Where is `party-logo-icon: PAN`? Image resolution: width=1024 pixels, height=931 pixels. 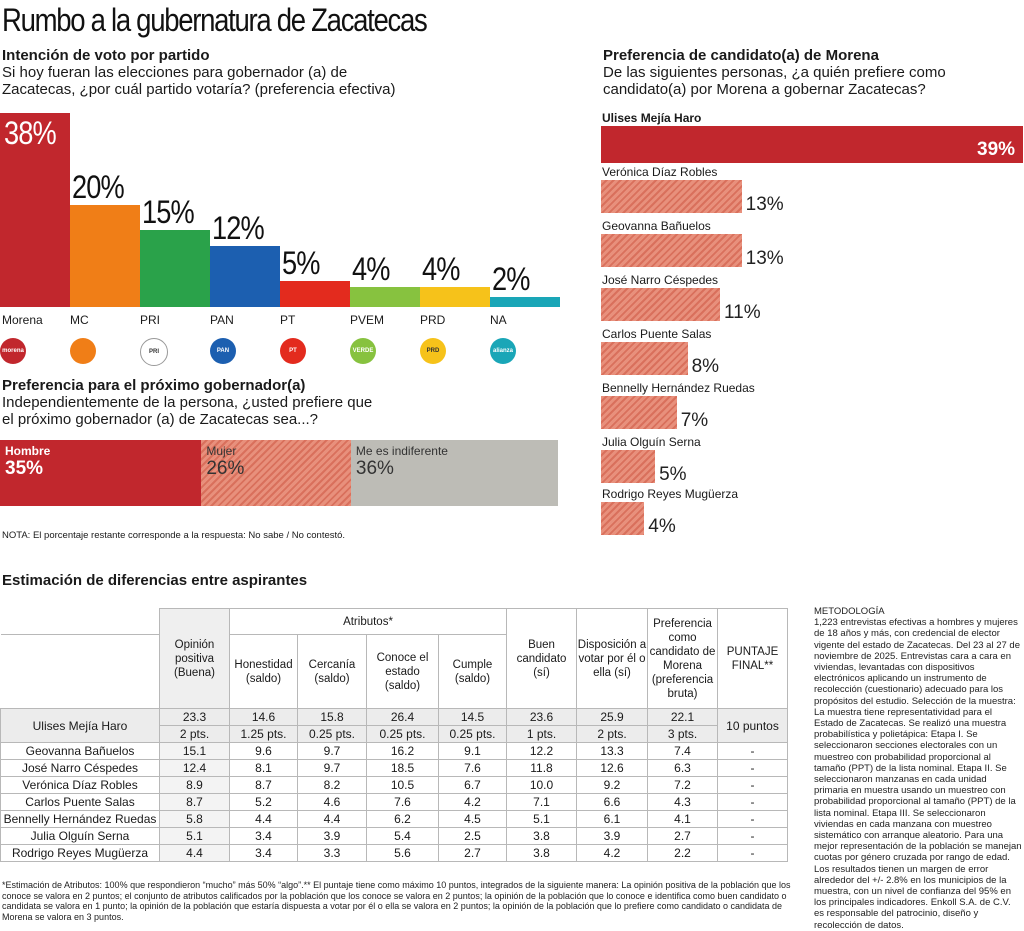
party-logo-icon: PAN is located at coordinates (223, 351).